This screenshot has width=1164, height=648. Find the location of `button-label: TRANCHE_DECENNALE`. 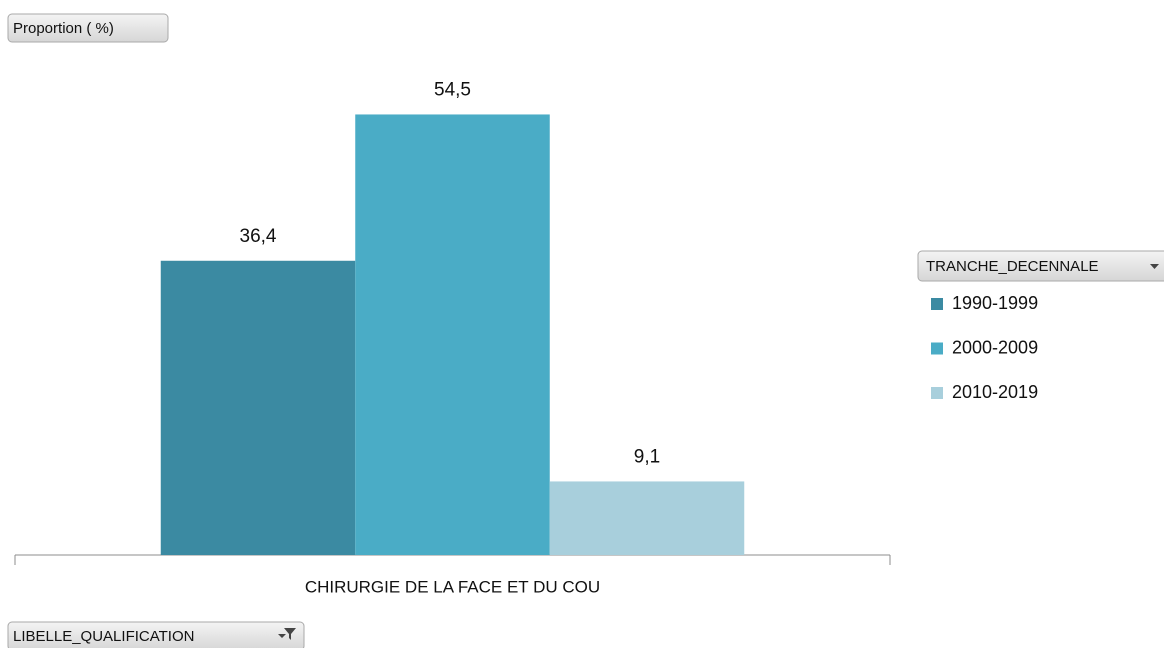

button-label: TRANCHE_DECENNALE is located at coordinates (1012, 266).